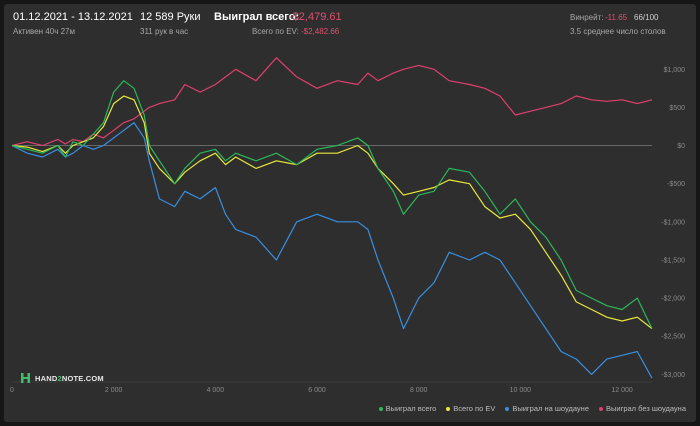  I want to click on hand2note-logo-text: HAND2NOTE.COM, so click(69, 378).